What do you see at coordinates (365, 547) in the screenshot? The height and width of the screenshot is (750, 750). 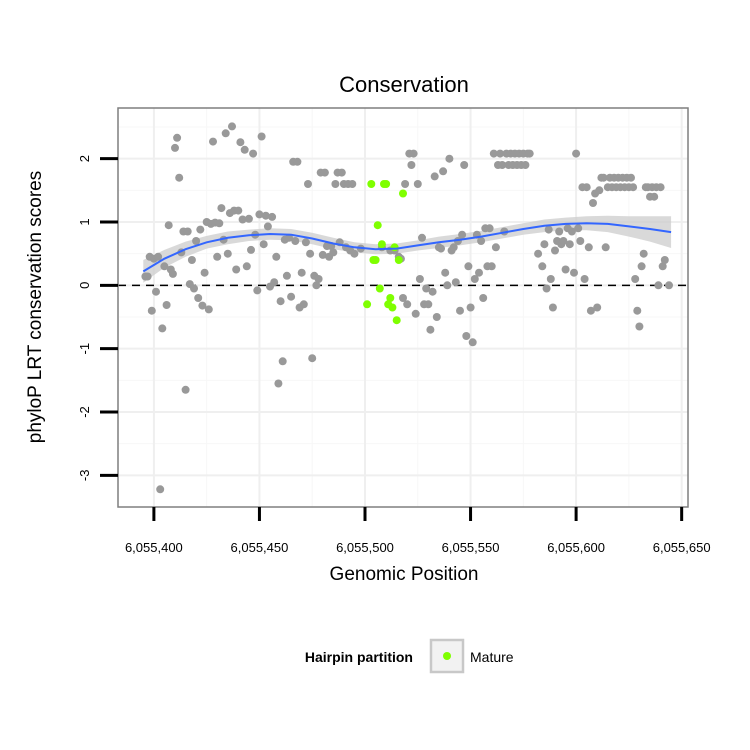 I see `x-tick-label: 6,055,500` at bounding box center [365, 547].